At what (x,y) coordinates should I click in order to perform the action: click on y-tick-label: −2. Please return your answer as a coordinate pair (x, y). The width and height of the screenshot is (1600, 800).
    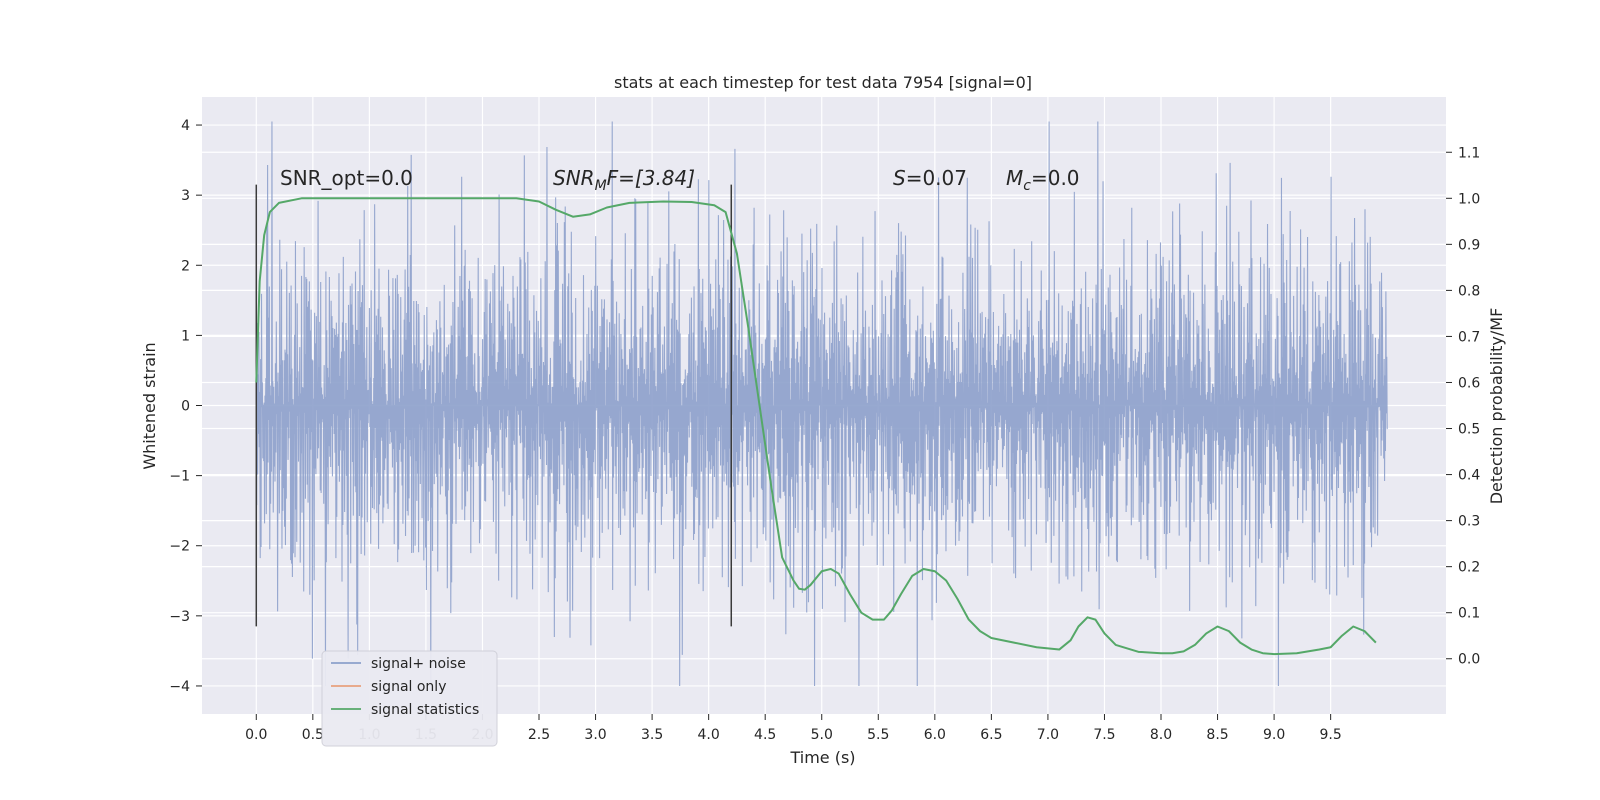
    Looking at the image, I should click on (179, 547).